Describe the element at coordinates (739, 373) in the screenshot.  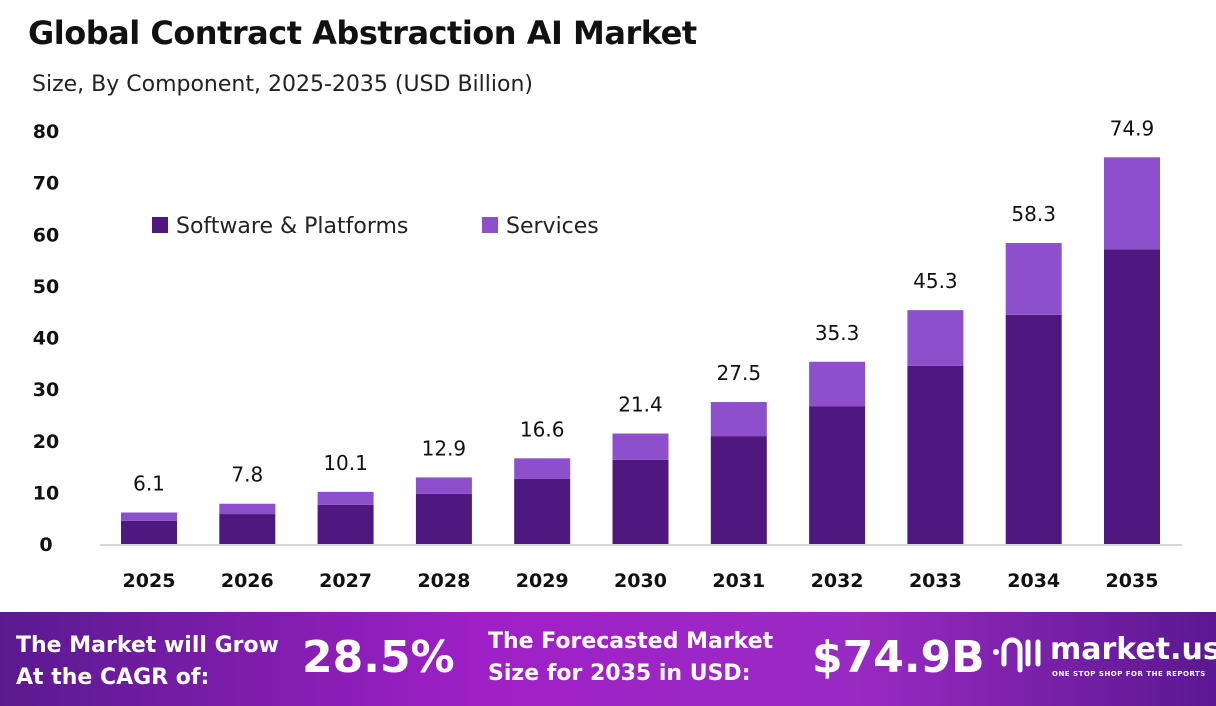
I see `data-label: 27.5` at that location.